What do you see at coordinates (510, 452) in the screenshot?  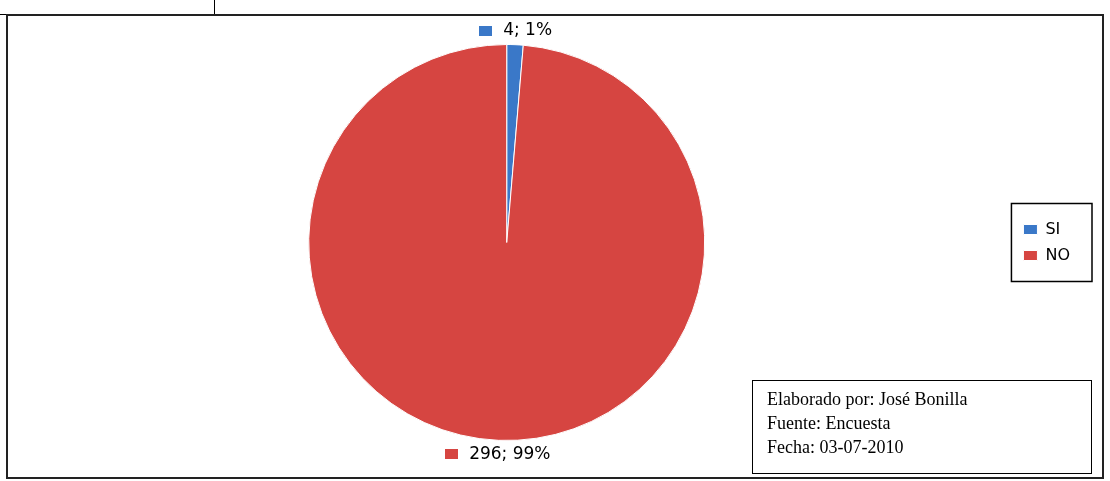 I see `data-label: 296; 99%` at bounding box center [510, 452].